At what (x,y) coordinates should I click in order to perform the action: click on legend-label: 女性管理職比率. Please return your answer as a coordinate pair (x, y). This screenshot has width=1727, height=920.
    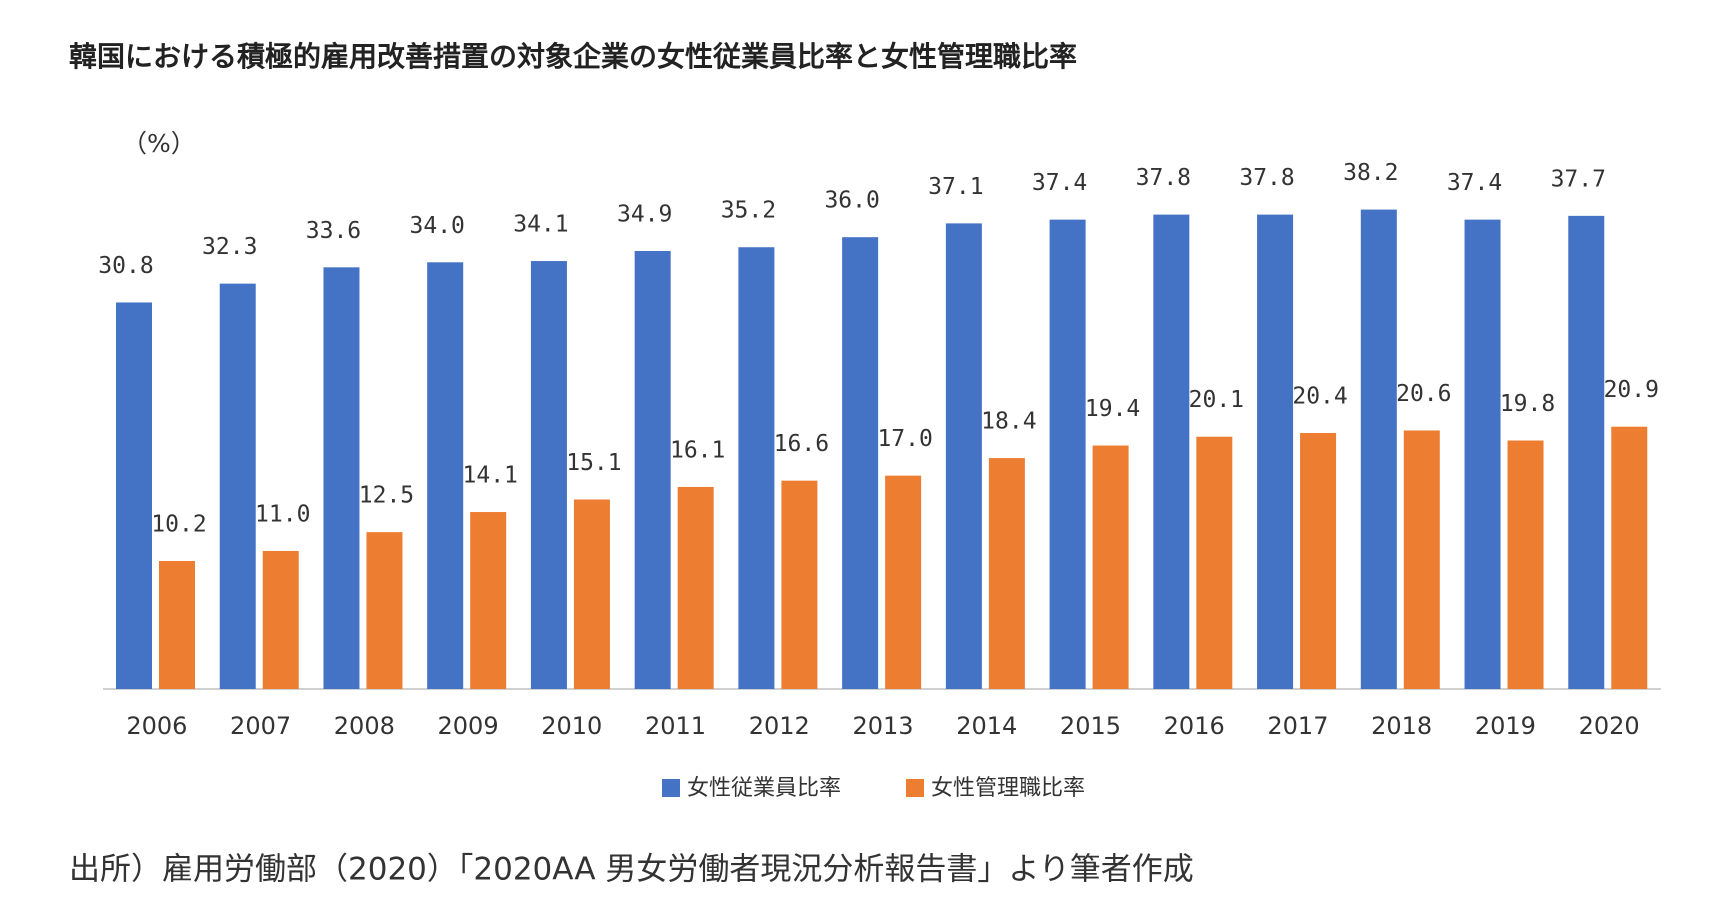
    Looking at the image, I should click on (1008, 788).